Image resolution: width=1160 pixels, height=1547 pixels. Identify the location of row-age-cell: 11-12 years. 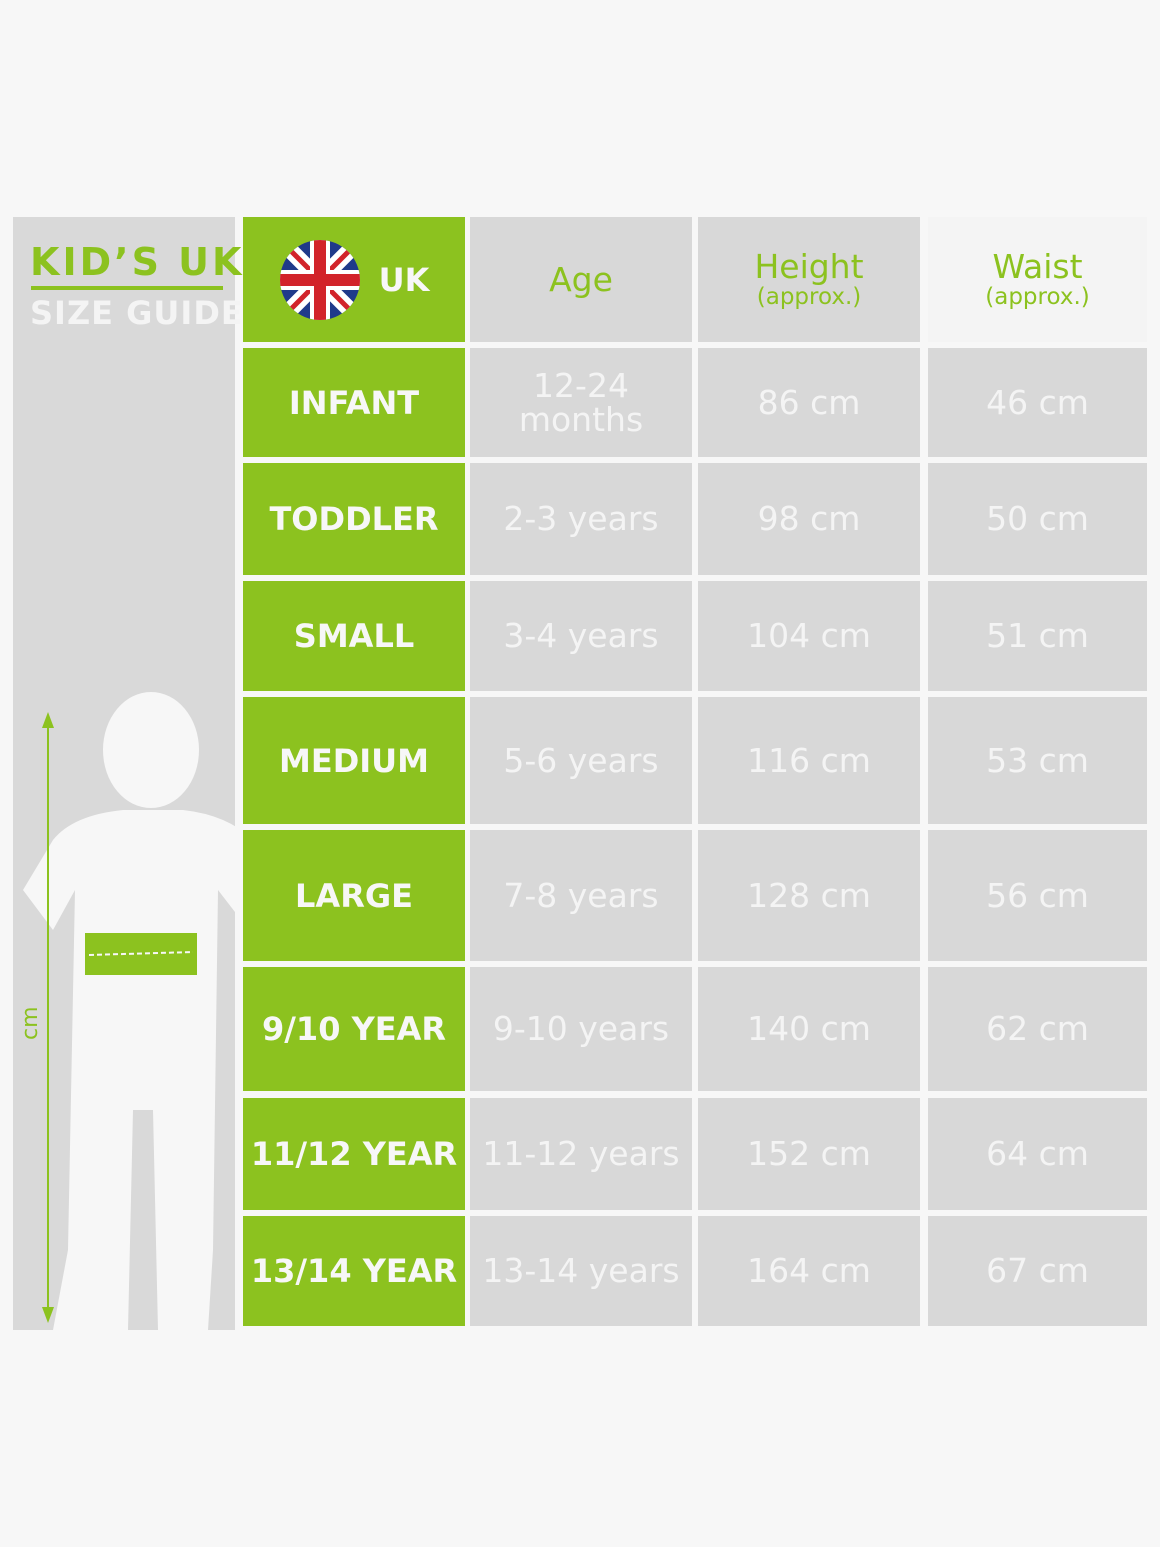
(581, 1154).